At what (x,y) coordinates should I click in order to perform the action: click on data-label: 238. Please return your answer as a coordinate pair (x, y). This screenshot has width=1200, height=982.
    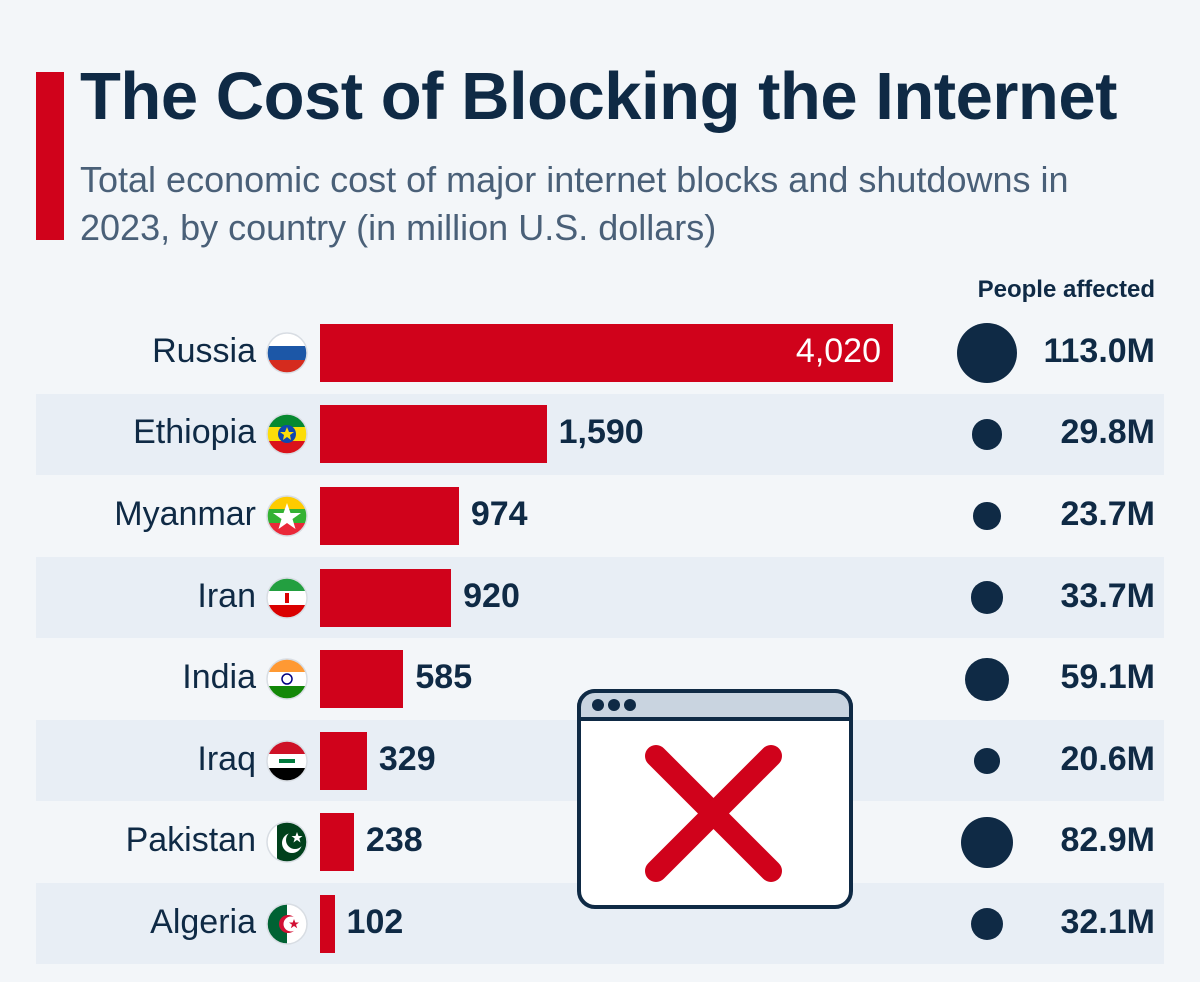
    Looking at the image, I should click on (394, 840).